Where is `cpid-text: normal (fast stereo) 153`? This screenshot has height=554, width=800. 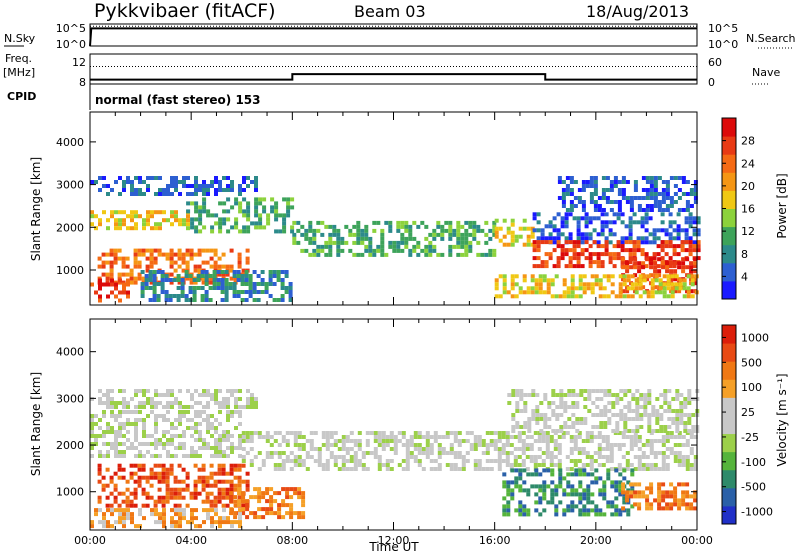
cpid-text: normal (fast stereo) 153 is located at coordinates (178, 100).